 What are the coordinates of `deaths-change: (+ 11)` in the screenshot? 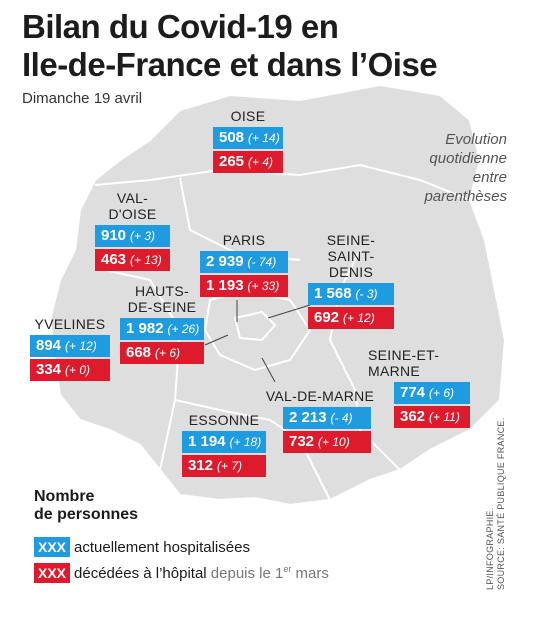 It's located at (444, 417).